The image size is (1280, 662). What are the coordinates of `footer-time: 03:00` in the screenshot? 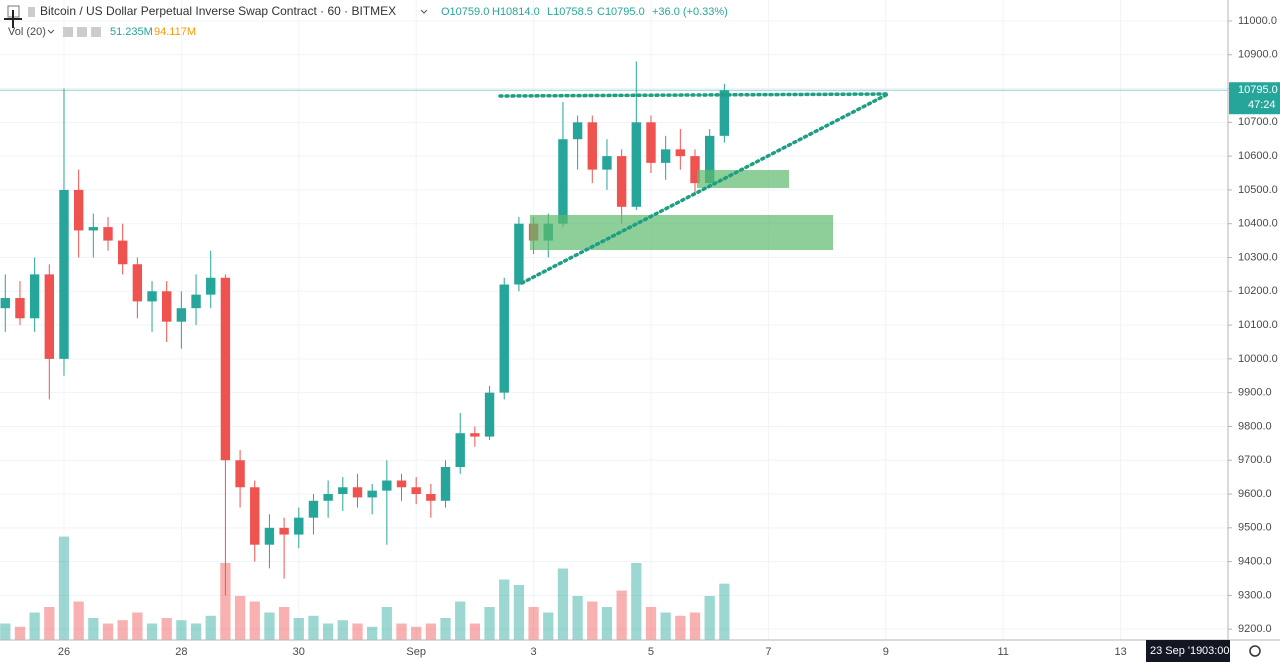 It's located at (1216, 651).